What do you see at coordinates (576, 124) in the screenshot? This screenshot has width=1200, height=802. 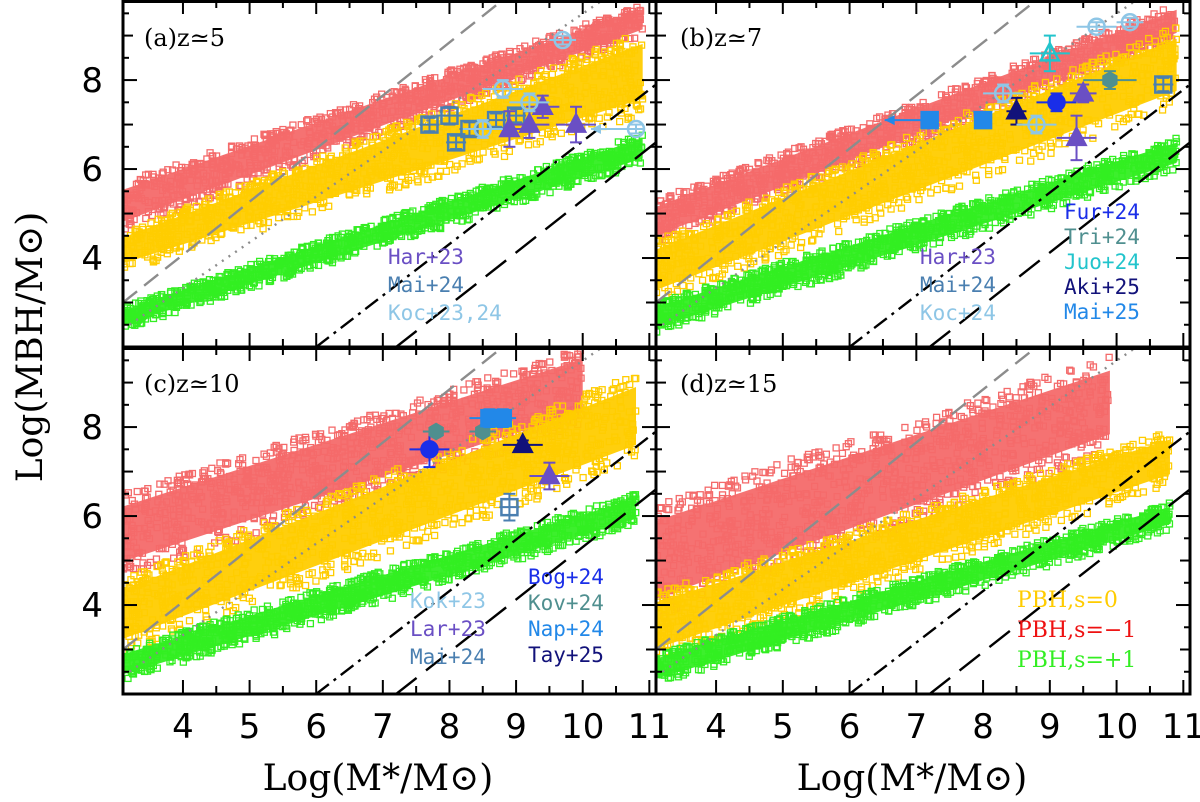 I see `observation-har23` at bounding box center [576, 124].